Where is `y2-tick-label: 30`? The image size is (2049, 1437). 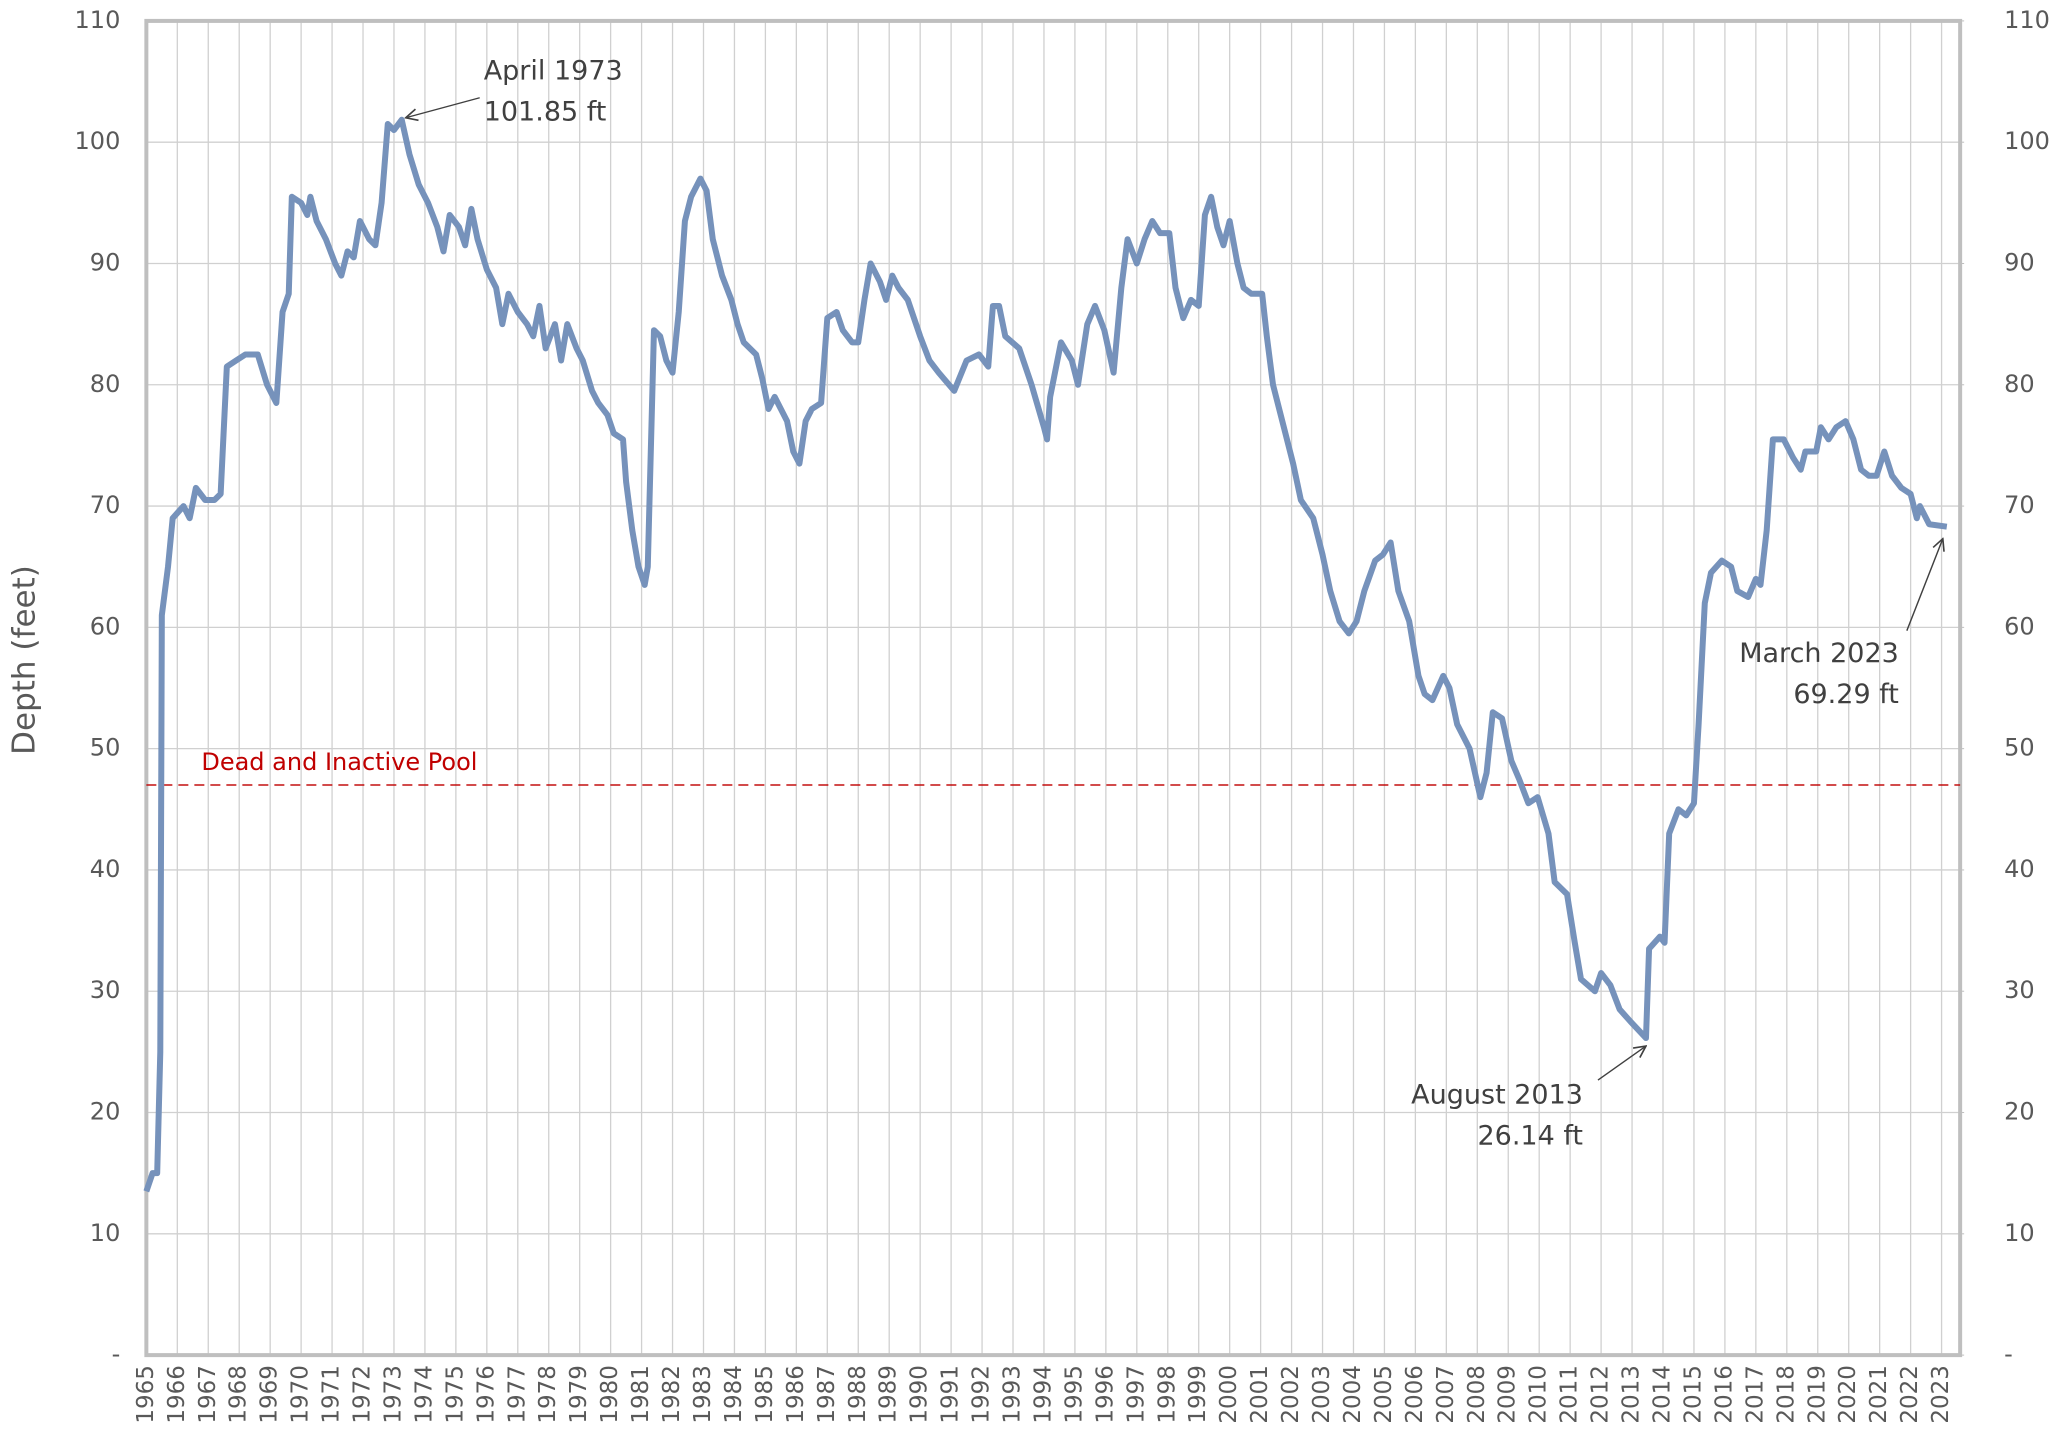 y2-tick-label: 30 is located at coordinates (2019, 990).